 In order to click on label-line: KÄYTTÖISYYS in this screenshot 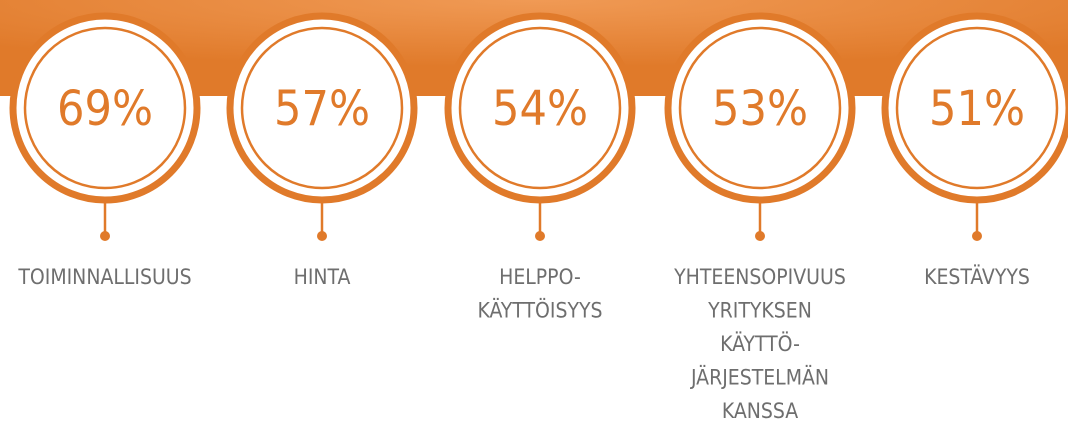, I will do `click(539, 310)`.